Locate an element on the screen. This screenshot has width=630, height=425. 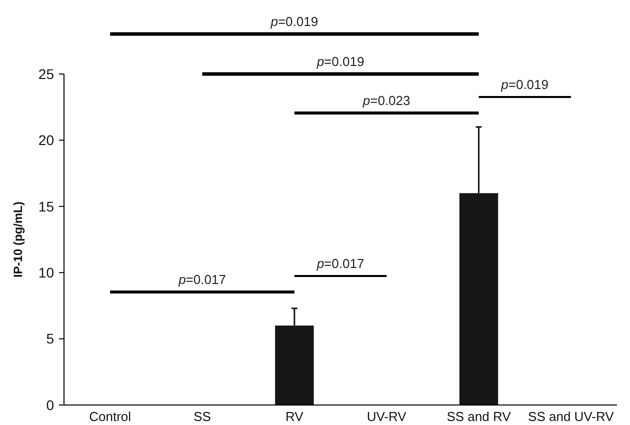
x-tick-label: RV is located at coordinates (295, 416).